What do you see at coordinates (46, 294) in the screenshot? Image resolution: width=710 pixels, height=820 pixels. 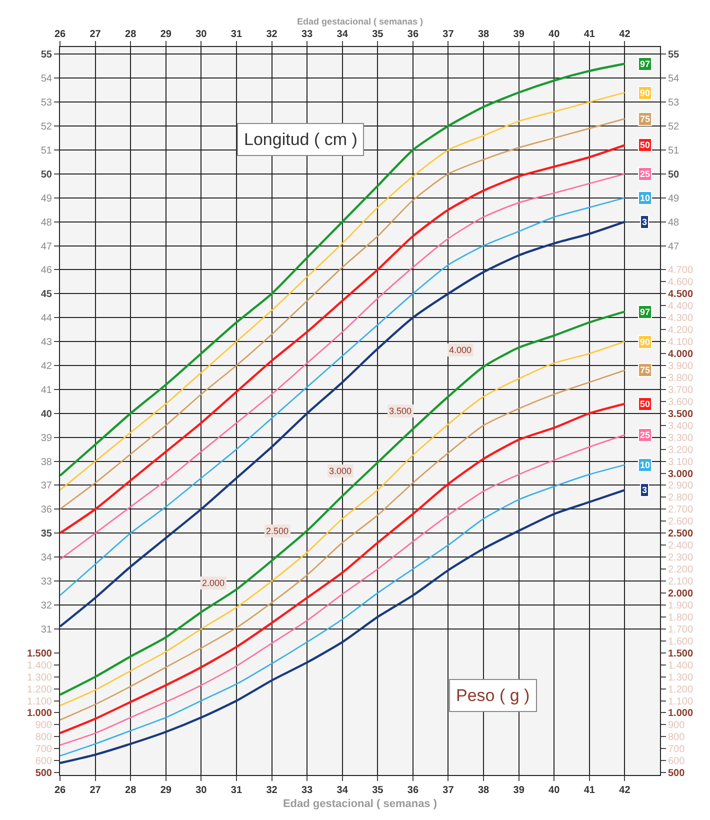 I see `y-tick-label: 45` at bounding box center [46, 294].